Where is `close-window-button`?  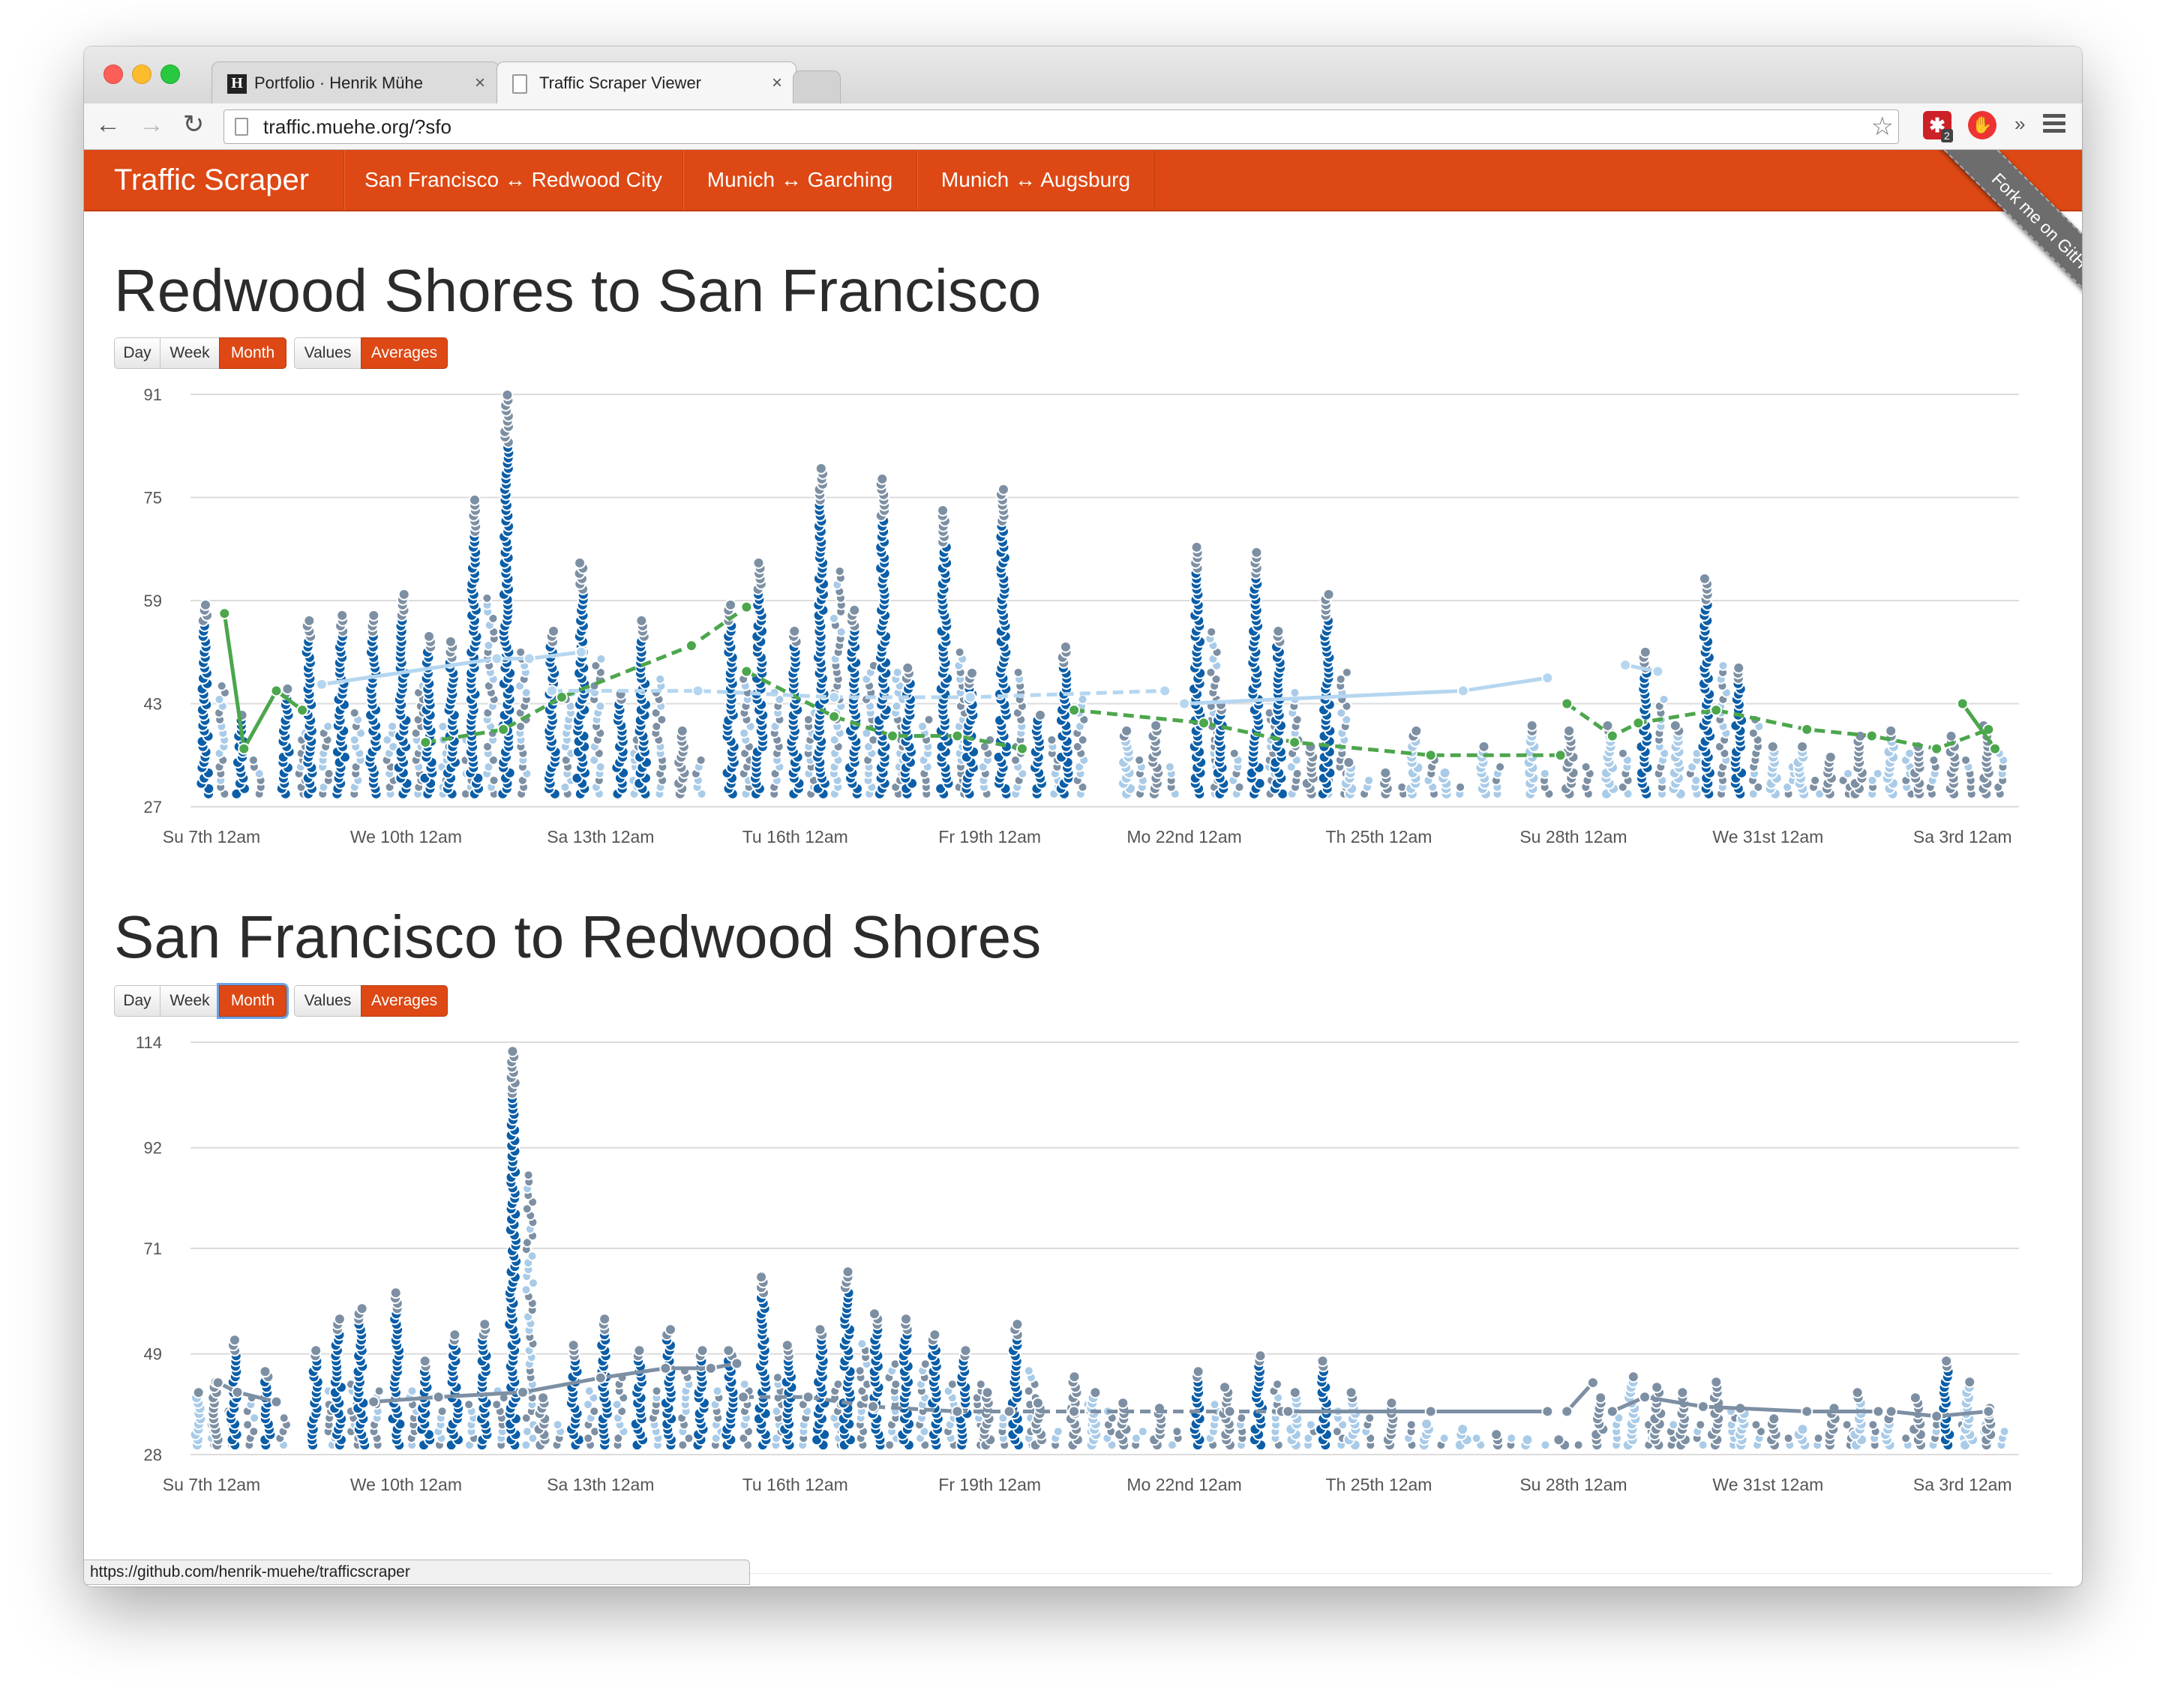
close-window-button is located at coordinates (113, 74).